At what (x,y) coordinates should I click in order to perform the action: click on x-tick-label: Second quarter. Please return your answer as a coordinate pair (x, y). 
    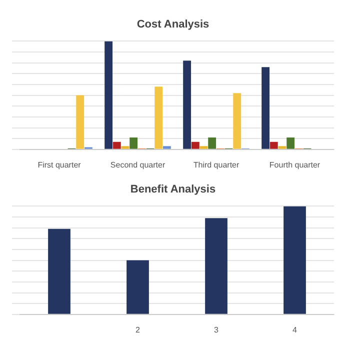
    Looking at the image, I should click on (138, 165).